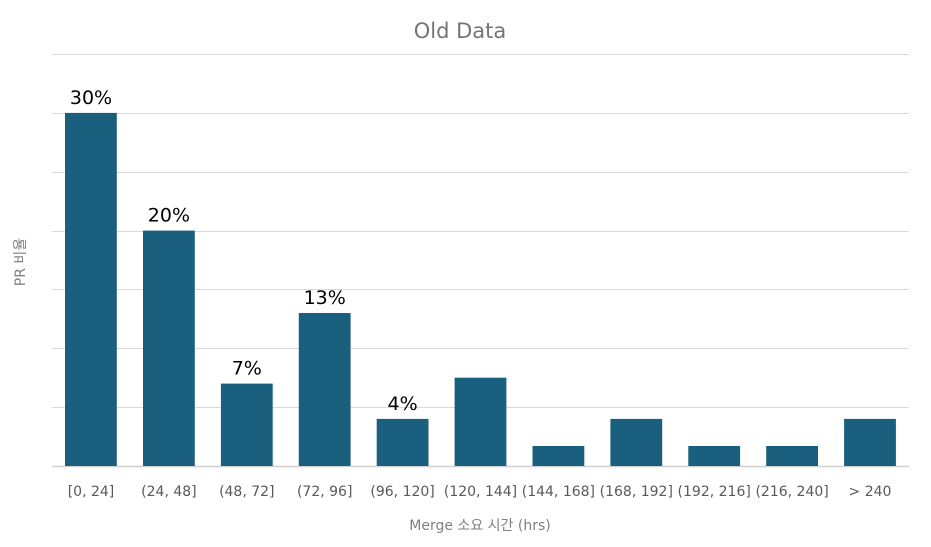 The height and width of the screenshot is (547, 931). Describe the element at coordinates (168, 492) in the screenshot. I see `x-tick-label: (24, 48]` at that location.